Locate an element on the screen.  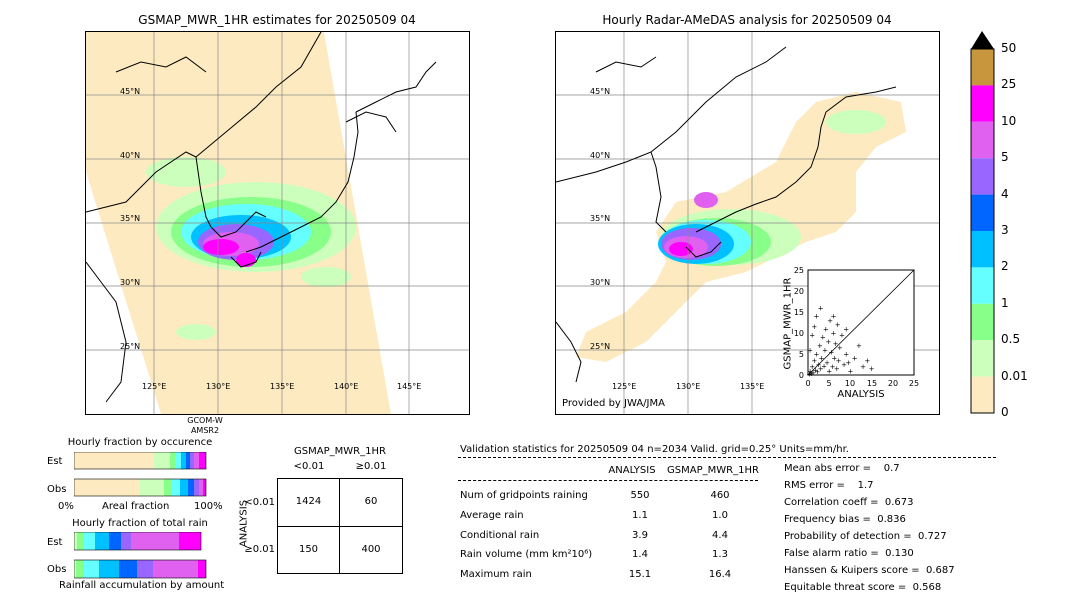
occurrence-xmax: 100% is located at coordinates (208, 506).